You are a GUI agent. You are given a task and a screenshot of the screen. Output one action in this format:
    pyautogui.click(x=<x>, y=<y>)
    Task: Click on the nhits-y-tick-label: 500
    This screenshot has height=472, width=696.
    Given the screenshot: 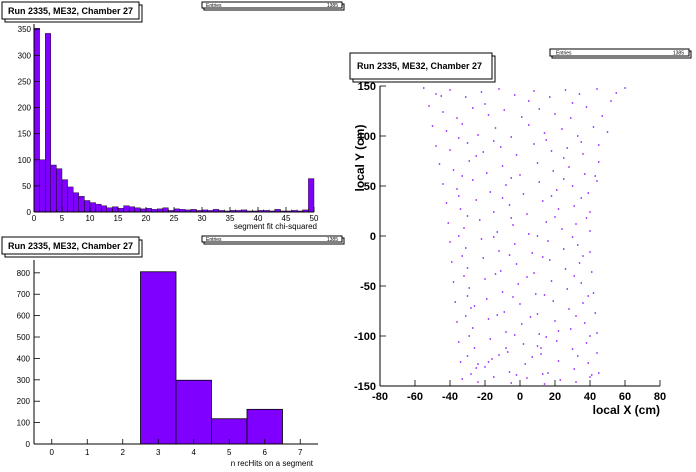 What is the action you would take?
    pyautogui.click(x=24, y=337)
    